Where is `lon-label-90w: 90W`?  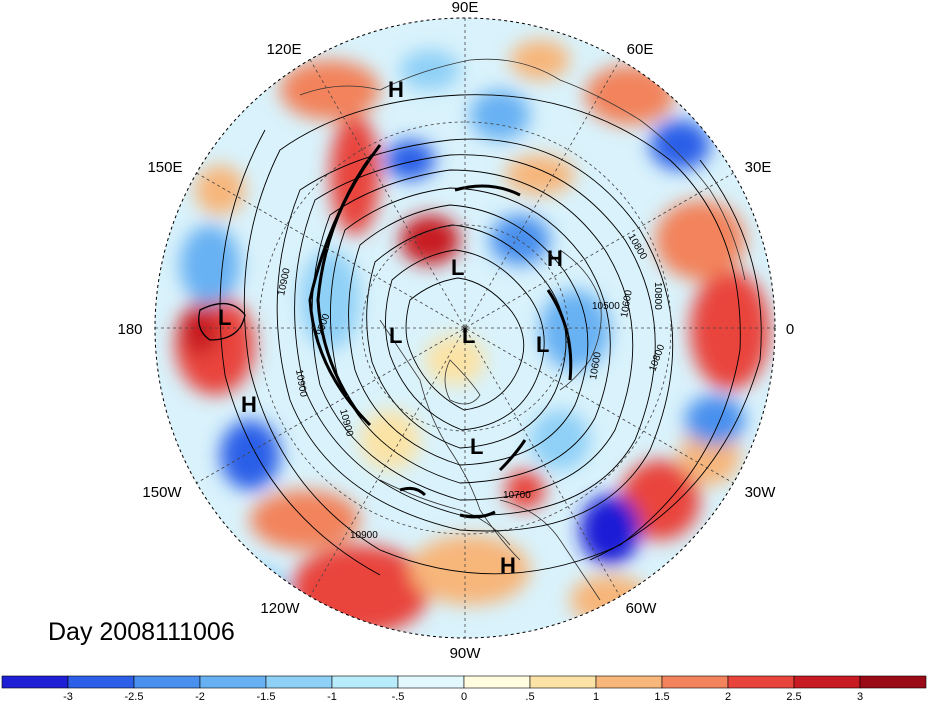
lon-label-90w: 90W is located at coordinates (466, 653).